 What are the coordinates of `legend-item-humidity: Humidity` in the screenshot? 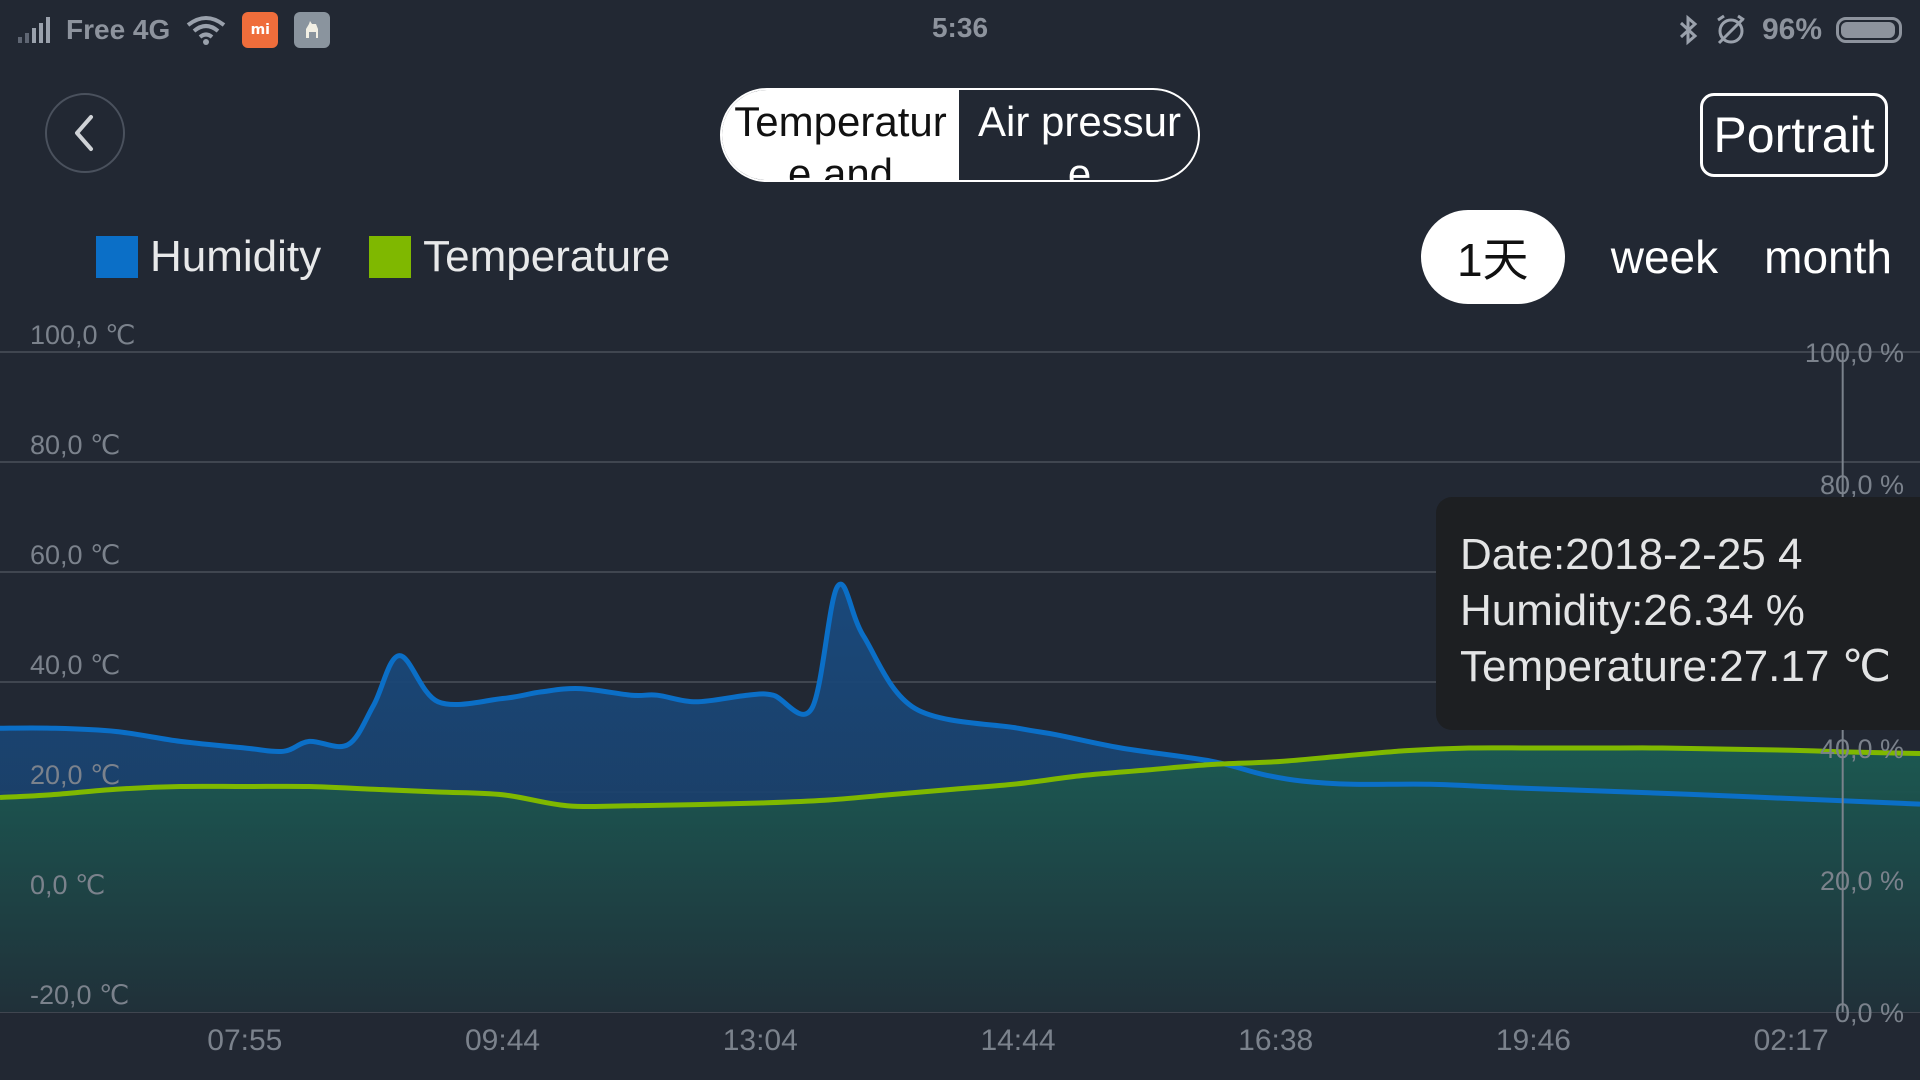 It's located at (208, 257).